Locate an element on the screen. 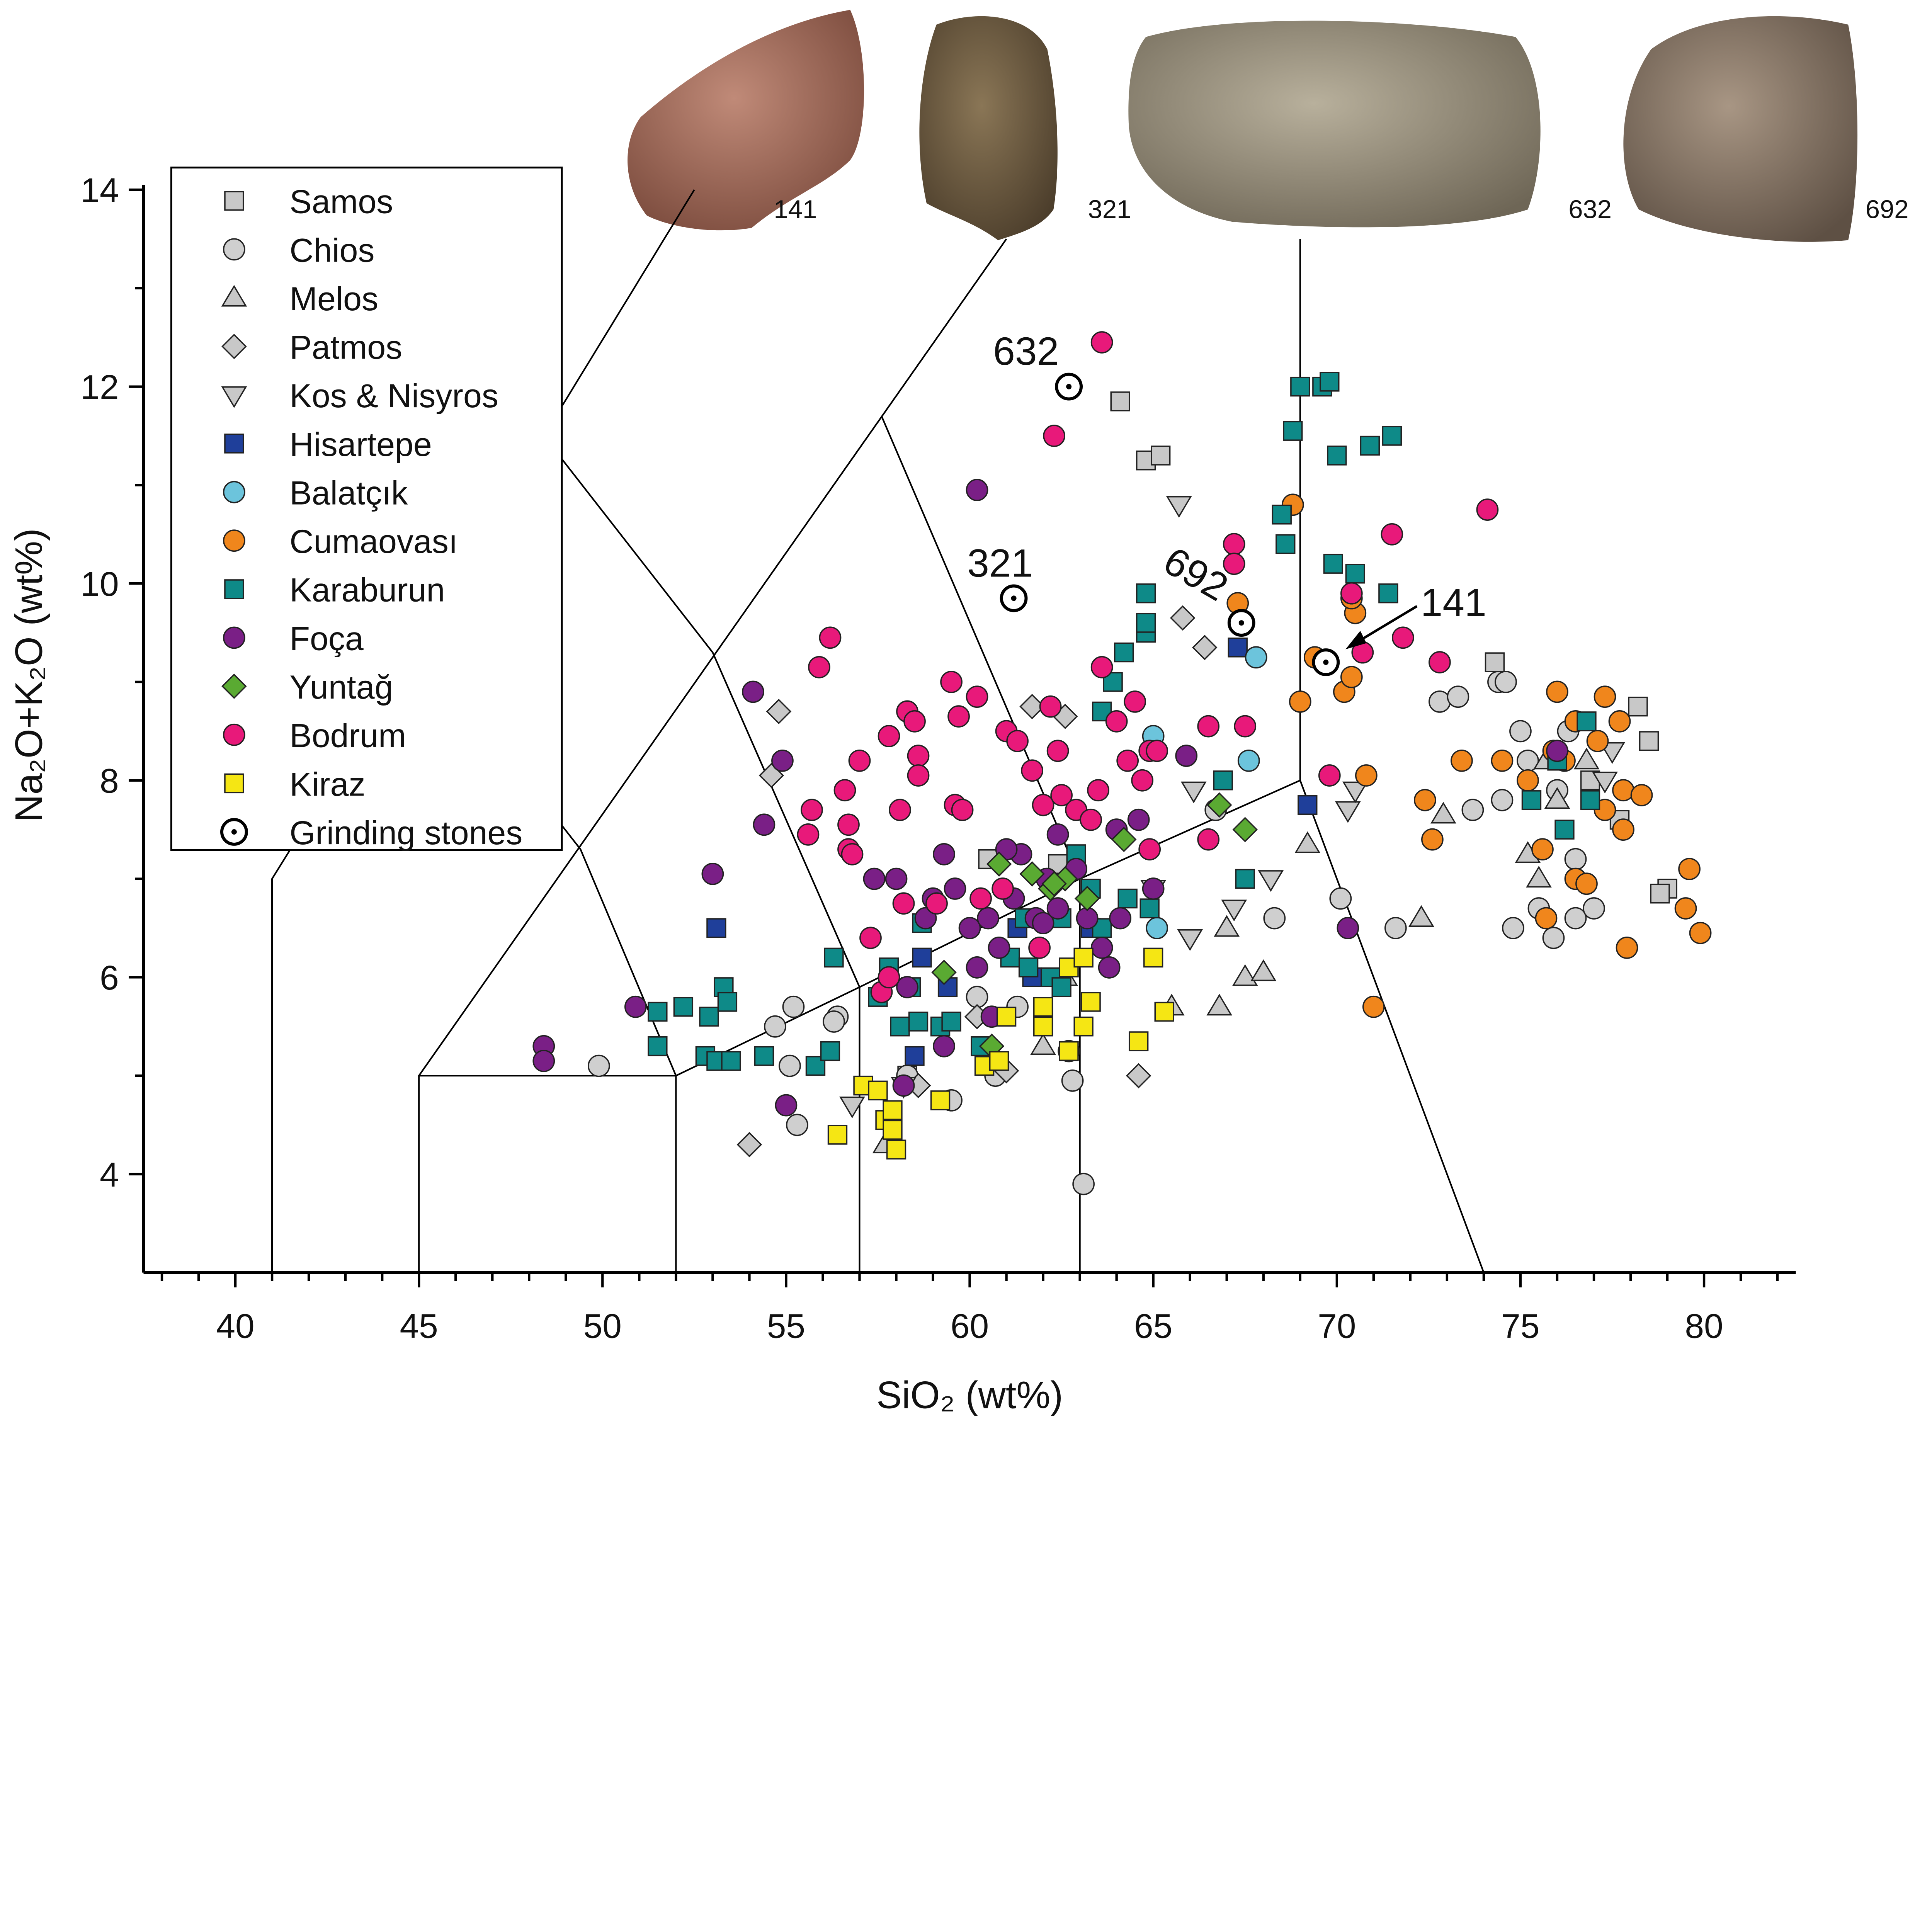 The image size is (1932, 1923). x-tick-label: 40 is located at coordinates (235, 1326).